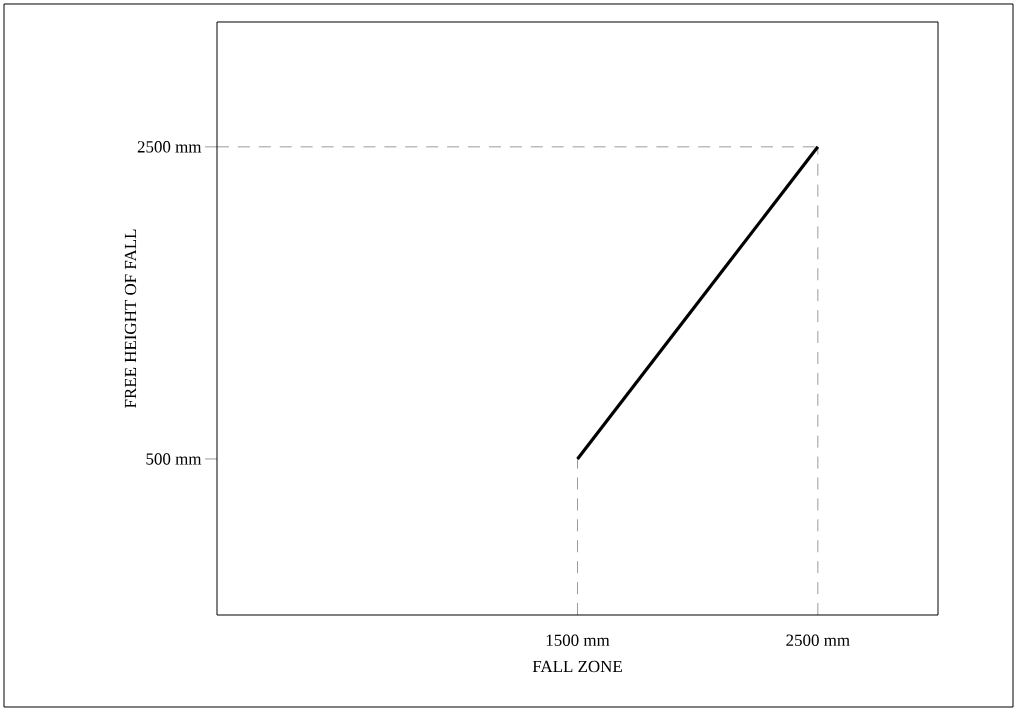 The image size is (1017, 711). Describe the element at coordinates (578, 640) in the screenshot. I see `x-tick-label: 1500 mm` at that location.